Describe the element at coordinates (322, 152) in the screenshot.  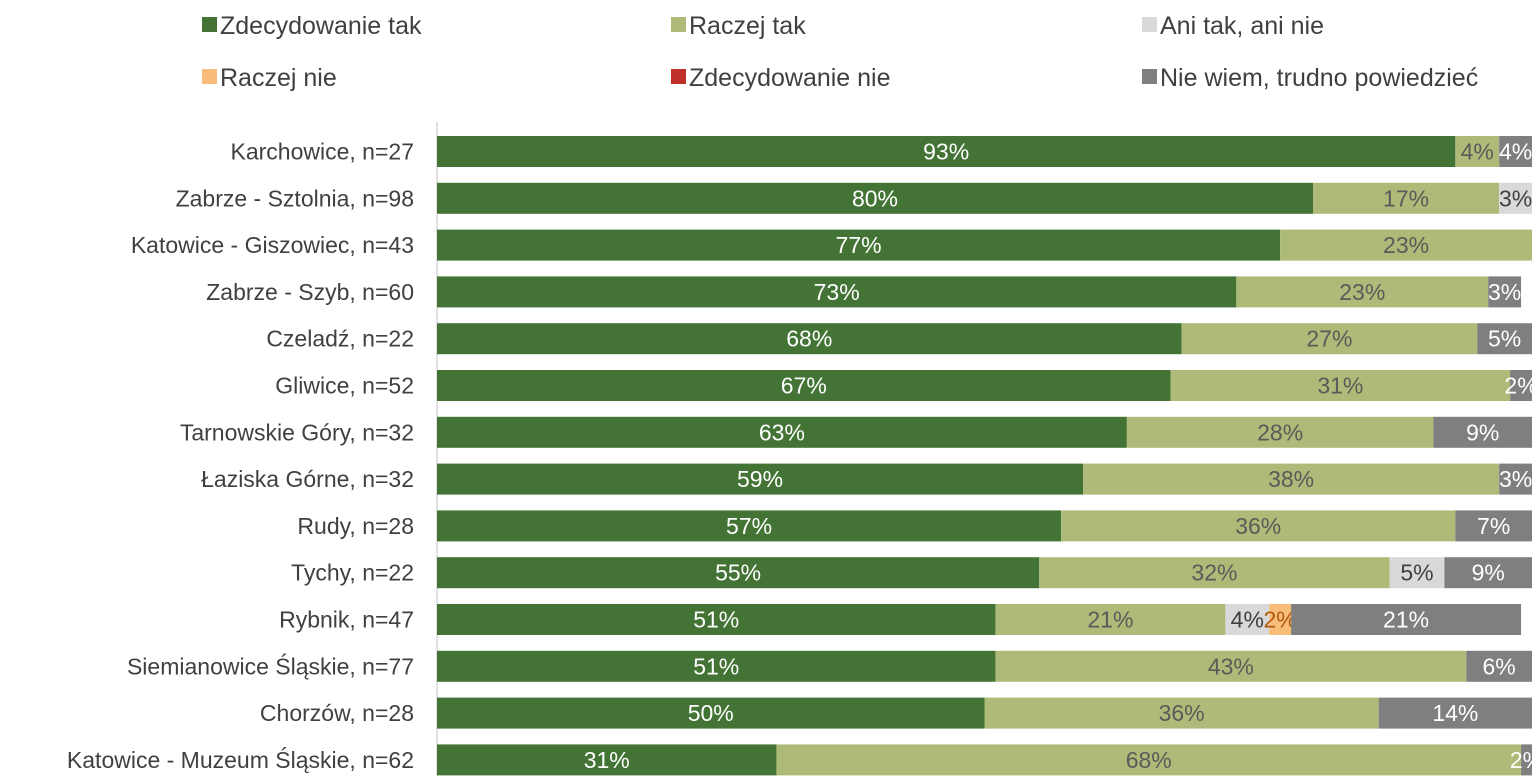
I see `category-label: Karchowice, n=27` at that location.